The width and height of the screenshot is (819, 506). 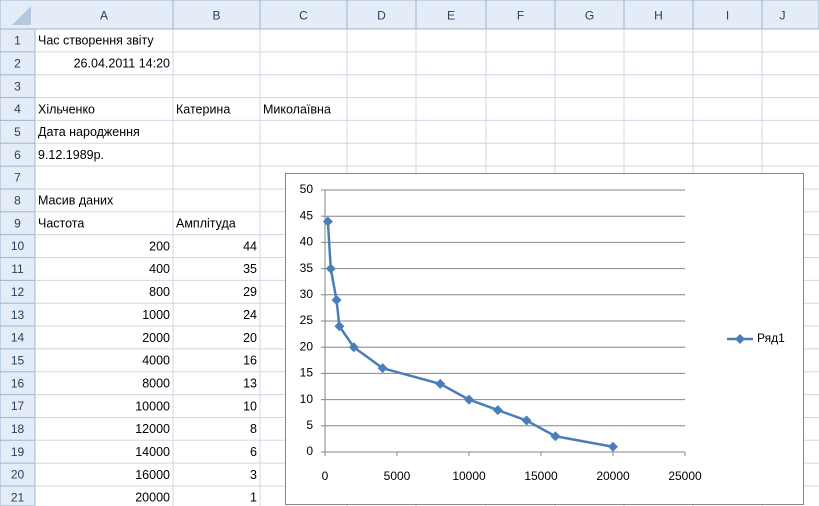 I want to click on y-tick-label: 25, so click(x=307, y=320).